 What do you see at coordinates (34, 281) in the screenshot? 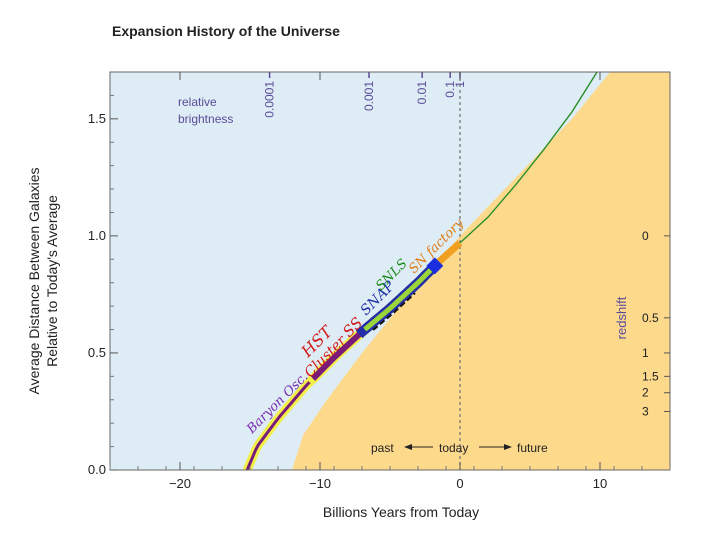
I see `y-axis-label-line1: Average Distance Between Galaxies` at bounding box center [34, 281].